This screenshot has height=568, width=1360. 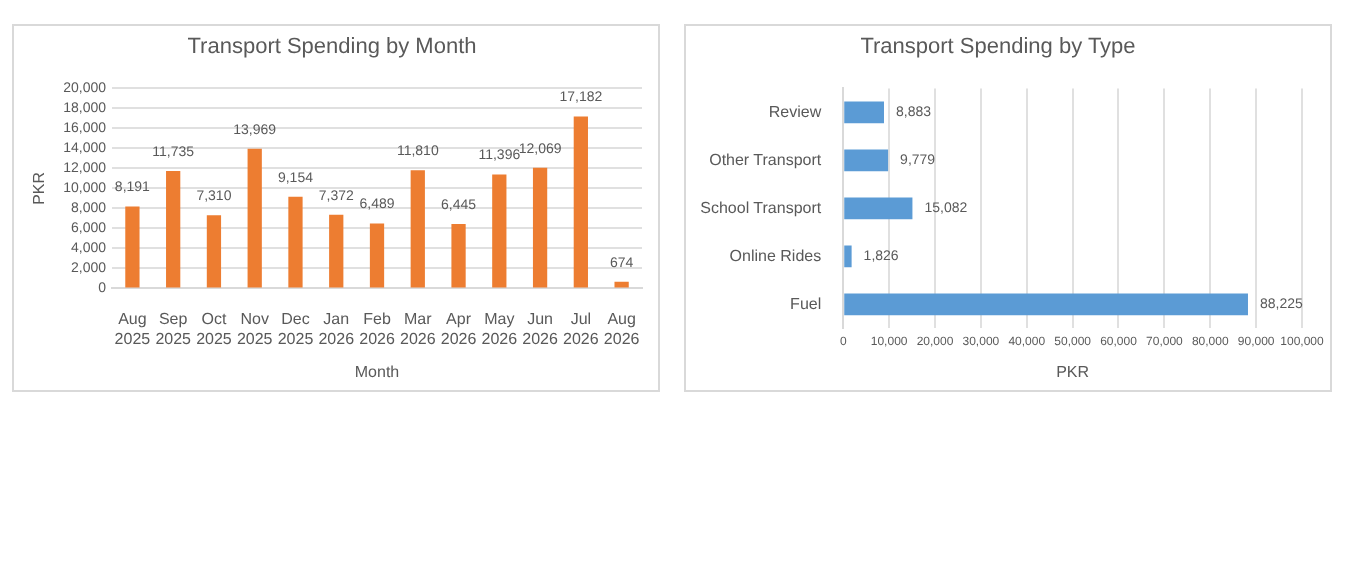 What do you see at coordinates (806, 303) in the screenshot?
I see `y-tick-label: Fuel` at bounding box center [806, 303].